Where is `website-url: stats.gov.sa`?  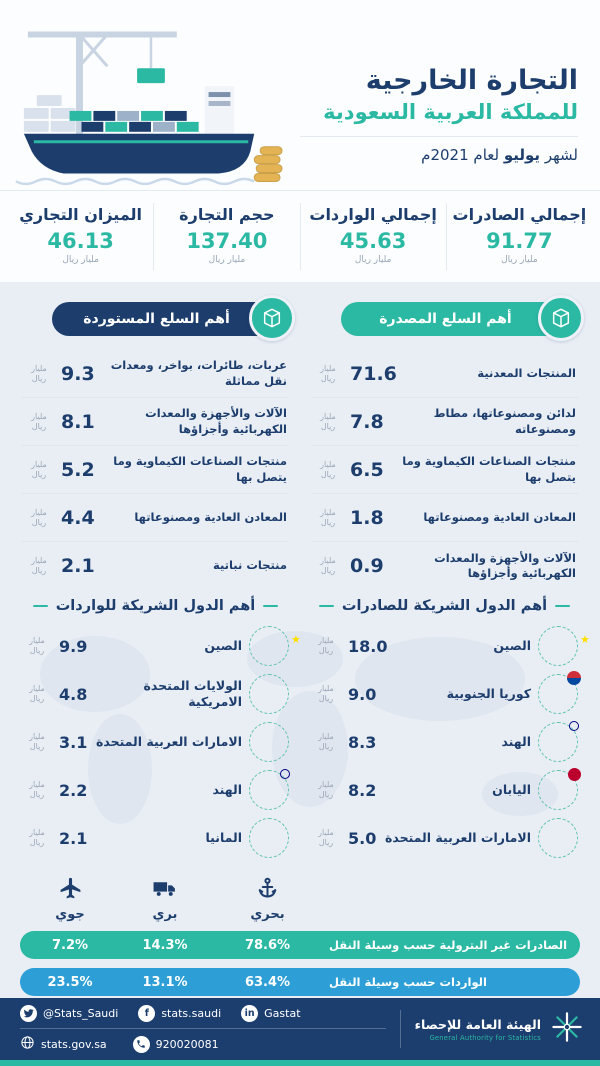
website-url: stats.gov.sa is located at coordinates (74, 1044).